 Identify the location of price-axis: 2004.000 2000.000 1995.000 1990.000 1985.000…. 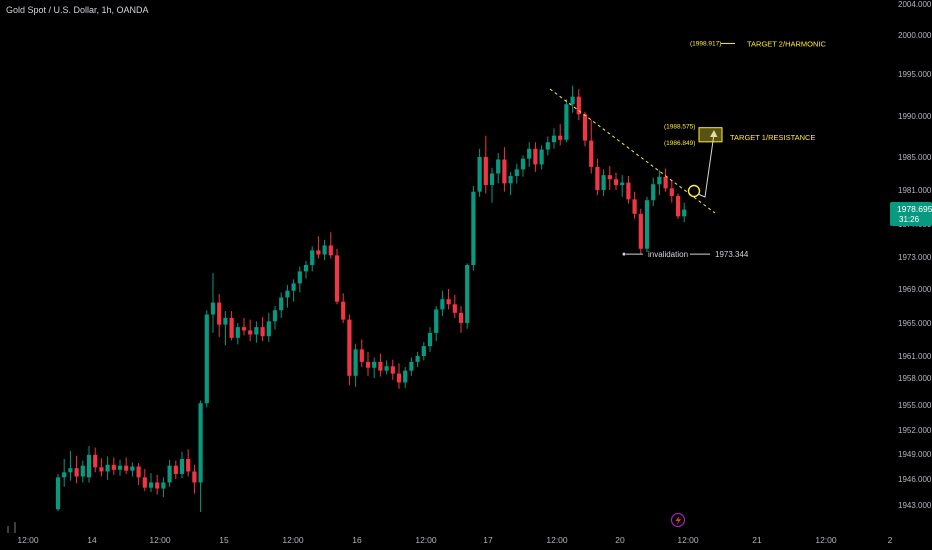
(915, 255).